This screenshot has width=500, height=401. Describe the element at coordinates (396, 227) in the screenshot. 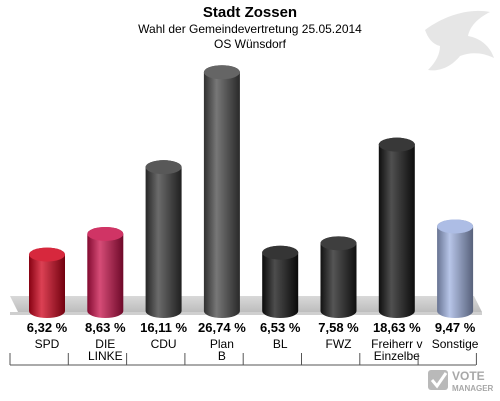

I see `bar-freiherr-v-einzelbe` at that location.